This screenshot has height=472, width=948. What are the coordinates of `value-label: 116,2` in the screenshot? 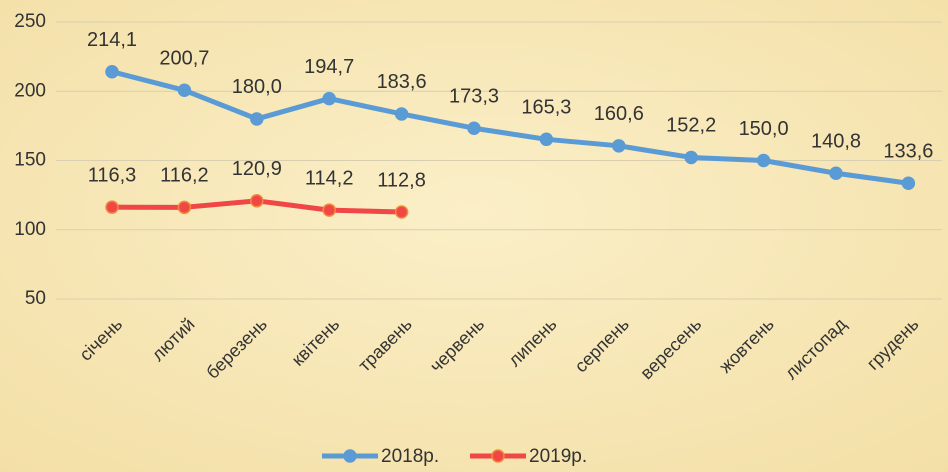 It's located at (184, 176).